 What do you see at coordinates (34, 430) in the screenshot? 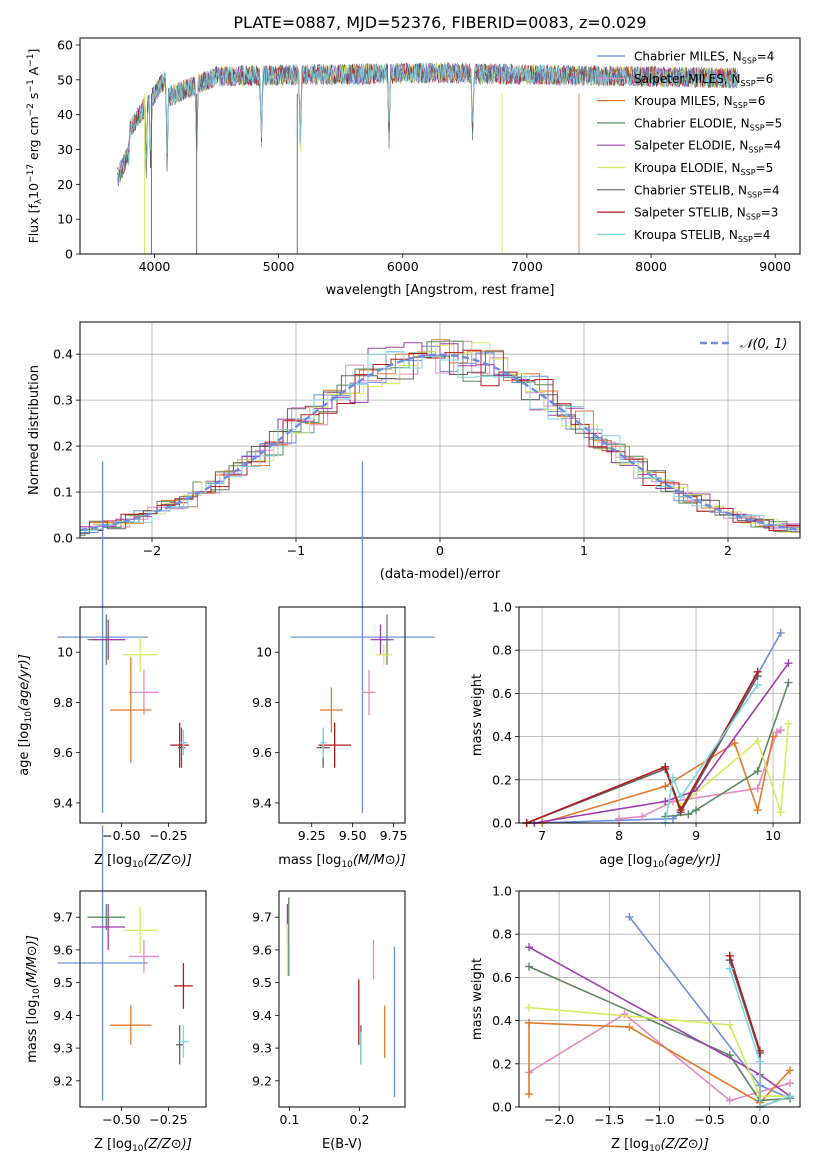
I see `y-axis-label: Normed distribution` at bounding box center [34, 430].